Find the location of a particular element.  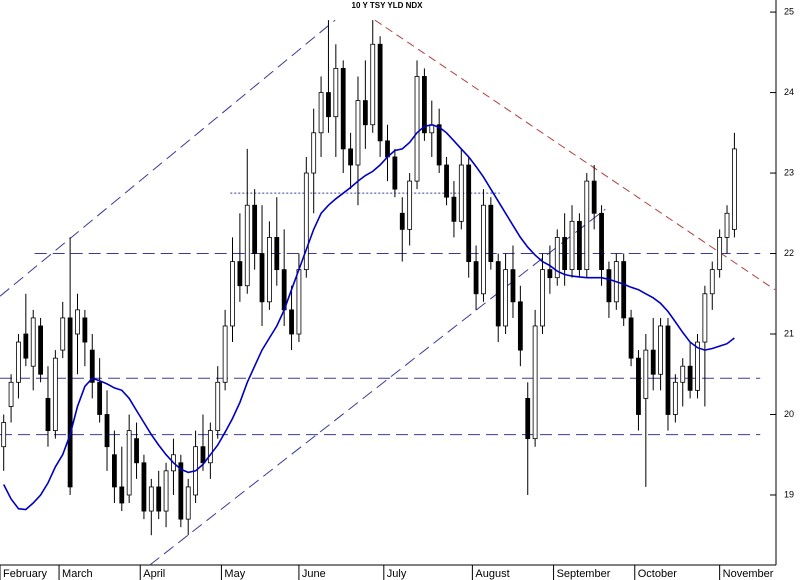

y-tick-label: 19 is located at coordinates (789, 494).